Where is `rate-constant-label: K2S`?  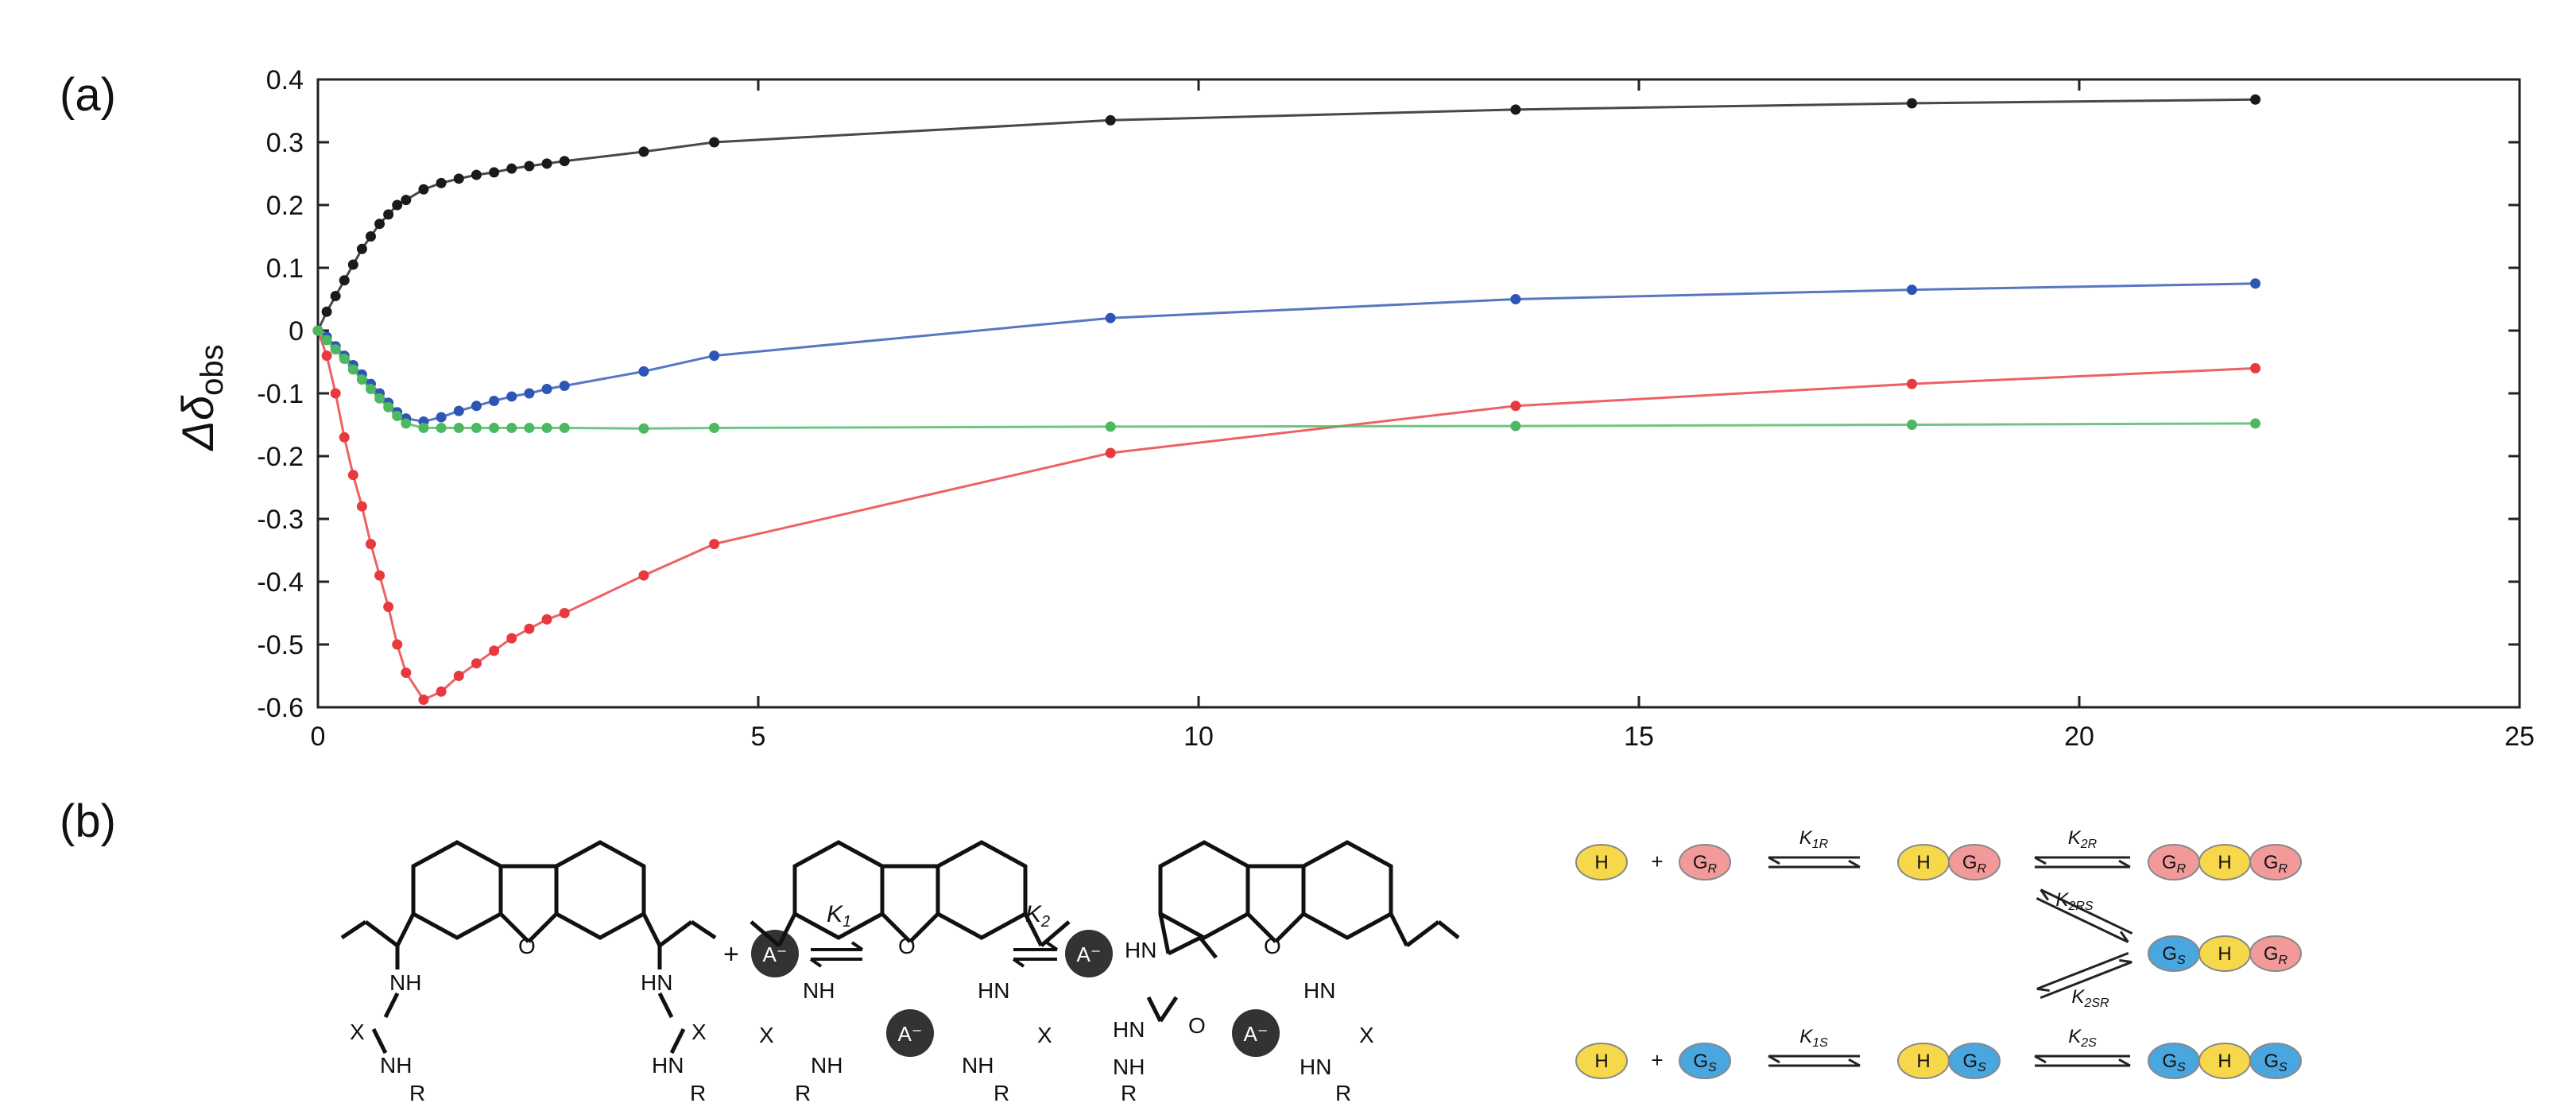 rate-constant-label: K2S is located at coordinates (2082, 1038).